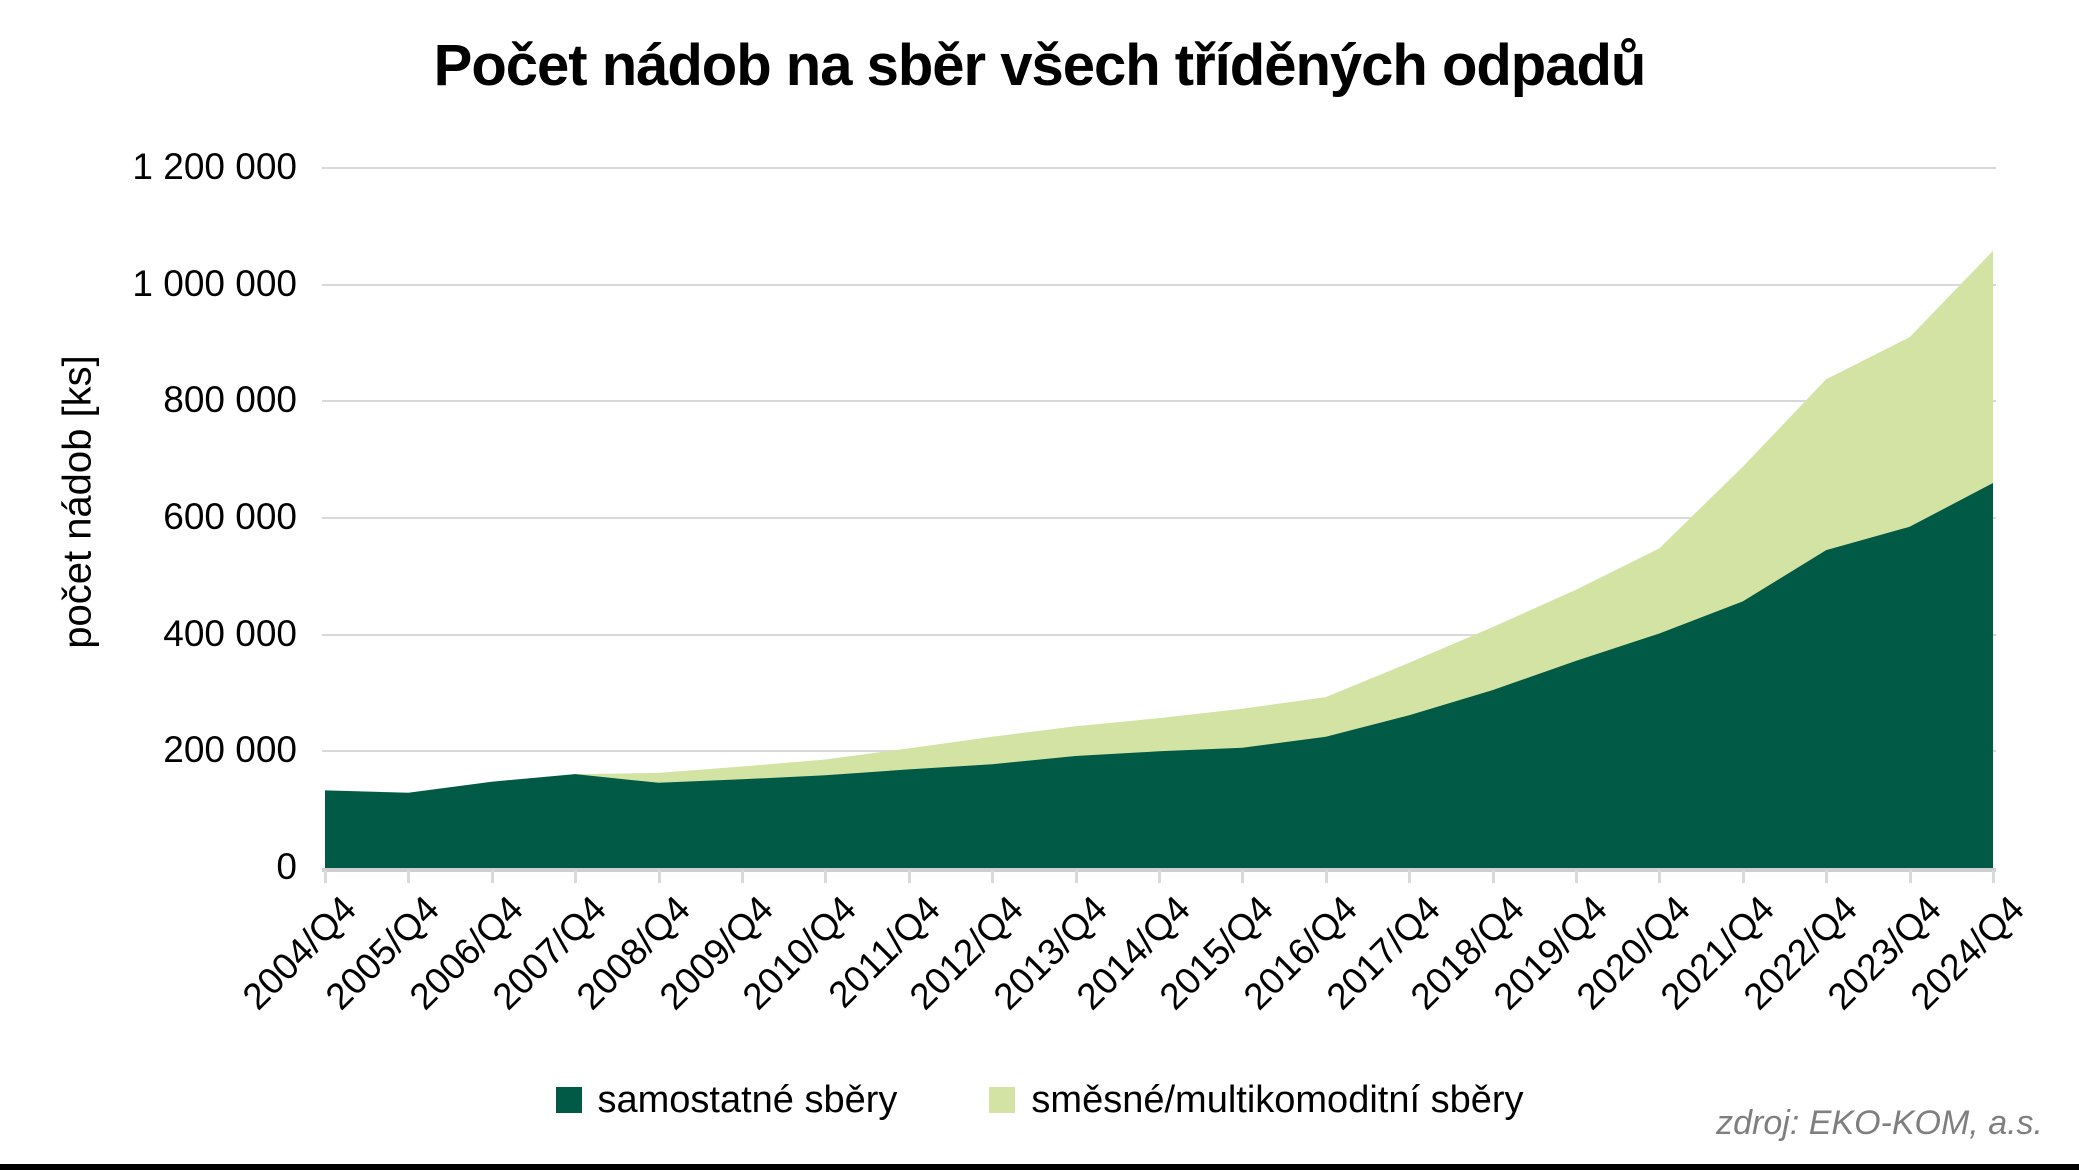  Describe the element at coordinates (214, 166) in the screenshot. I see `y-tick-label: 1 200 000` at that location.